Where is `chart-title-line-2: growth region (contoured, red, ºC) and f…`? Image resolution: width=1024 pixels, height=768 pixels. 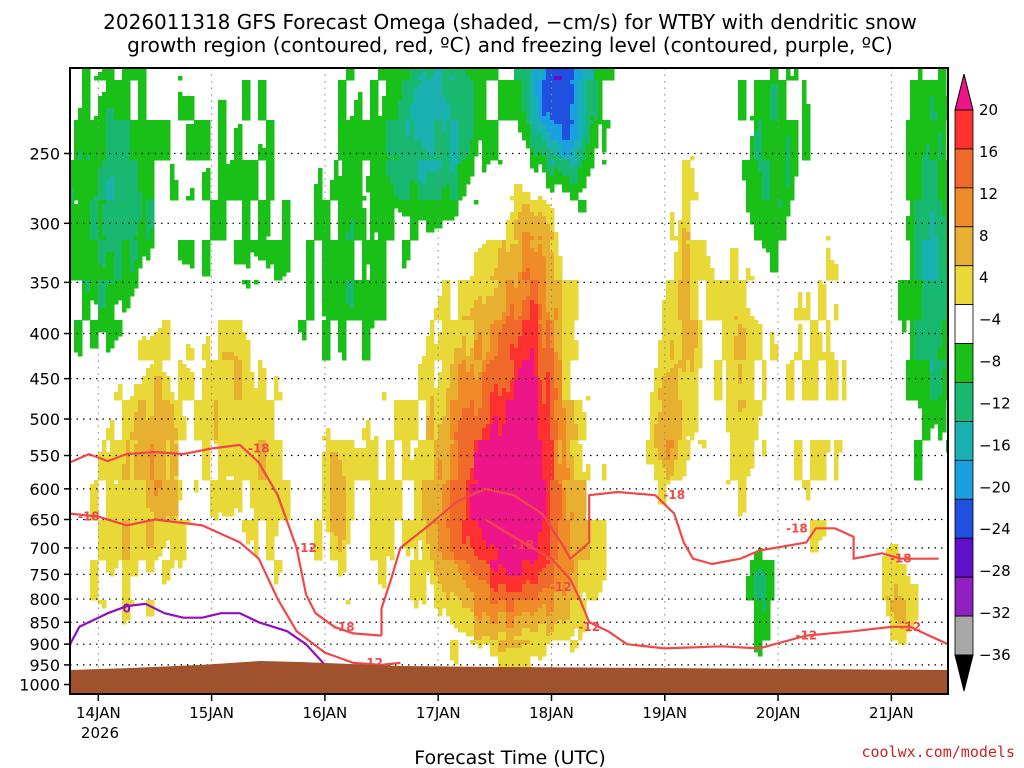 chart-title-line-2: growth region (contoured, red, ºC) and f… is located at coordinates (510, 45).